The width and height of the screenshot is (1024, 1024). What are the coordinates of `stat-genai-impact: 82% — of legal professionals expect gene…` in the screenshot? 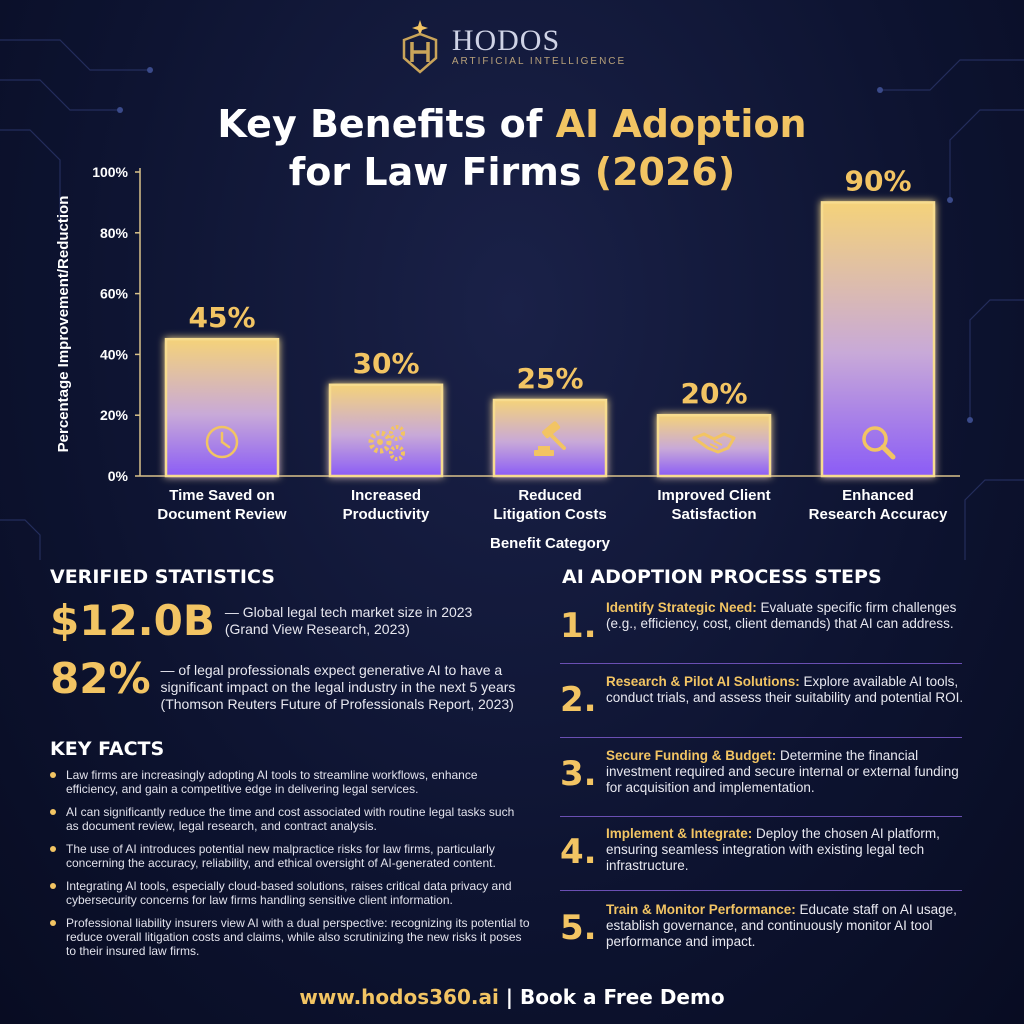 It's located at (282, 684).